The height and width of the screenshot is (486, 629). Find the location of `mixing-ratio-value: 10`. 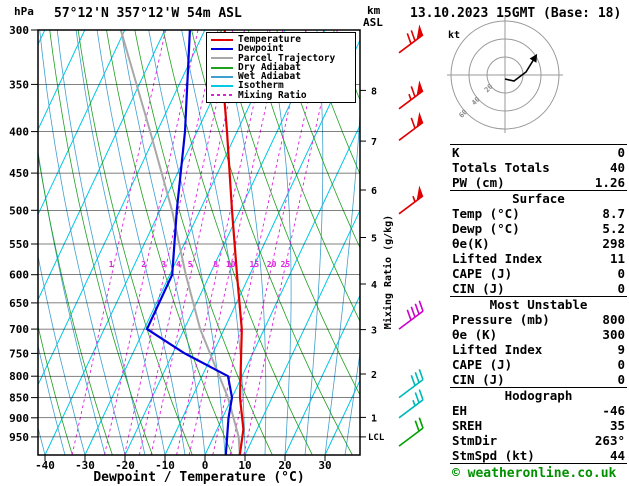

mixing-ratio-value: 10 is located at coordinates (231, 264).